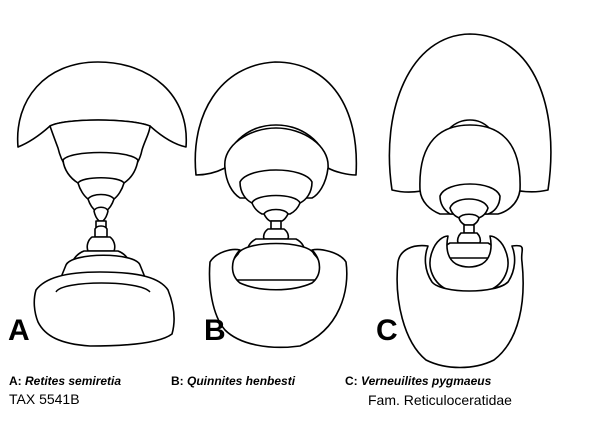  What do you see at coordinates (73, 381) in the screenshot?
I see `caption-a-species: Retites semiretia` at bounding box center [73, 381].